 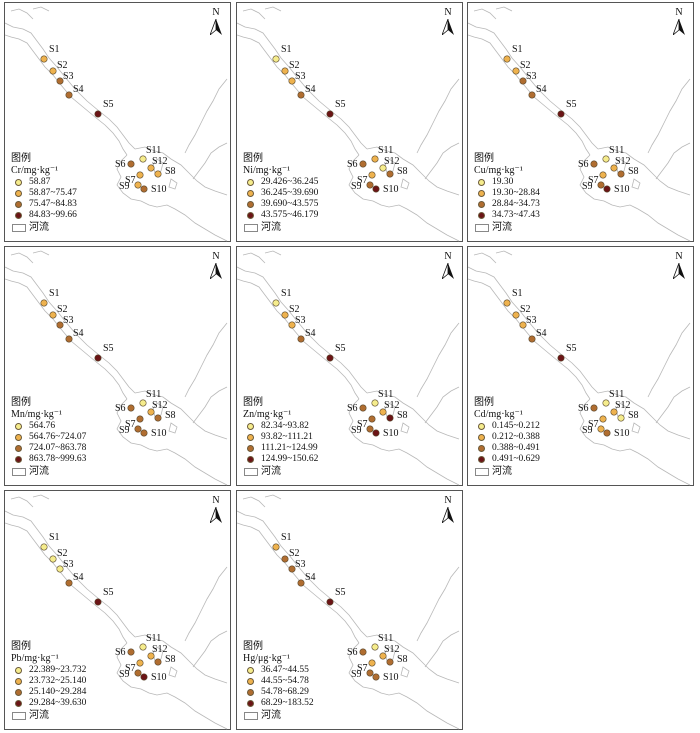 I want to click on legend-item: 28.84~34.73, so click(x=549, y=204).